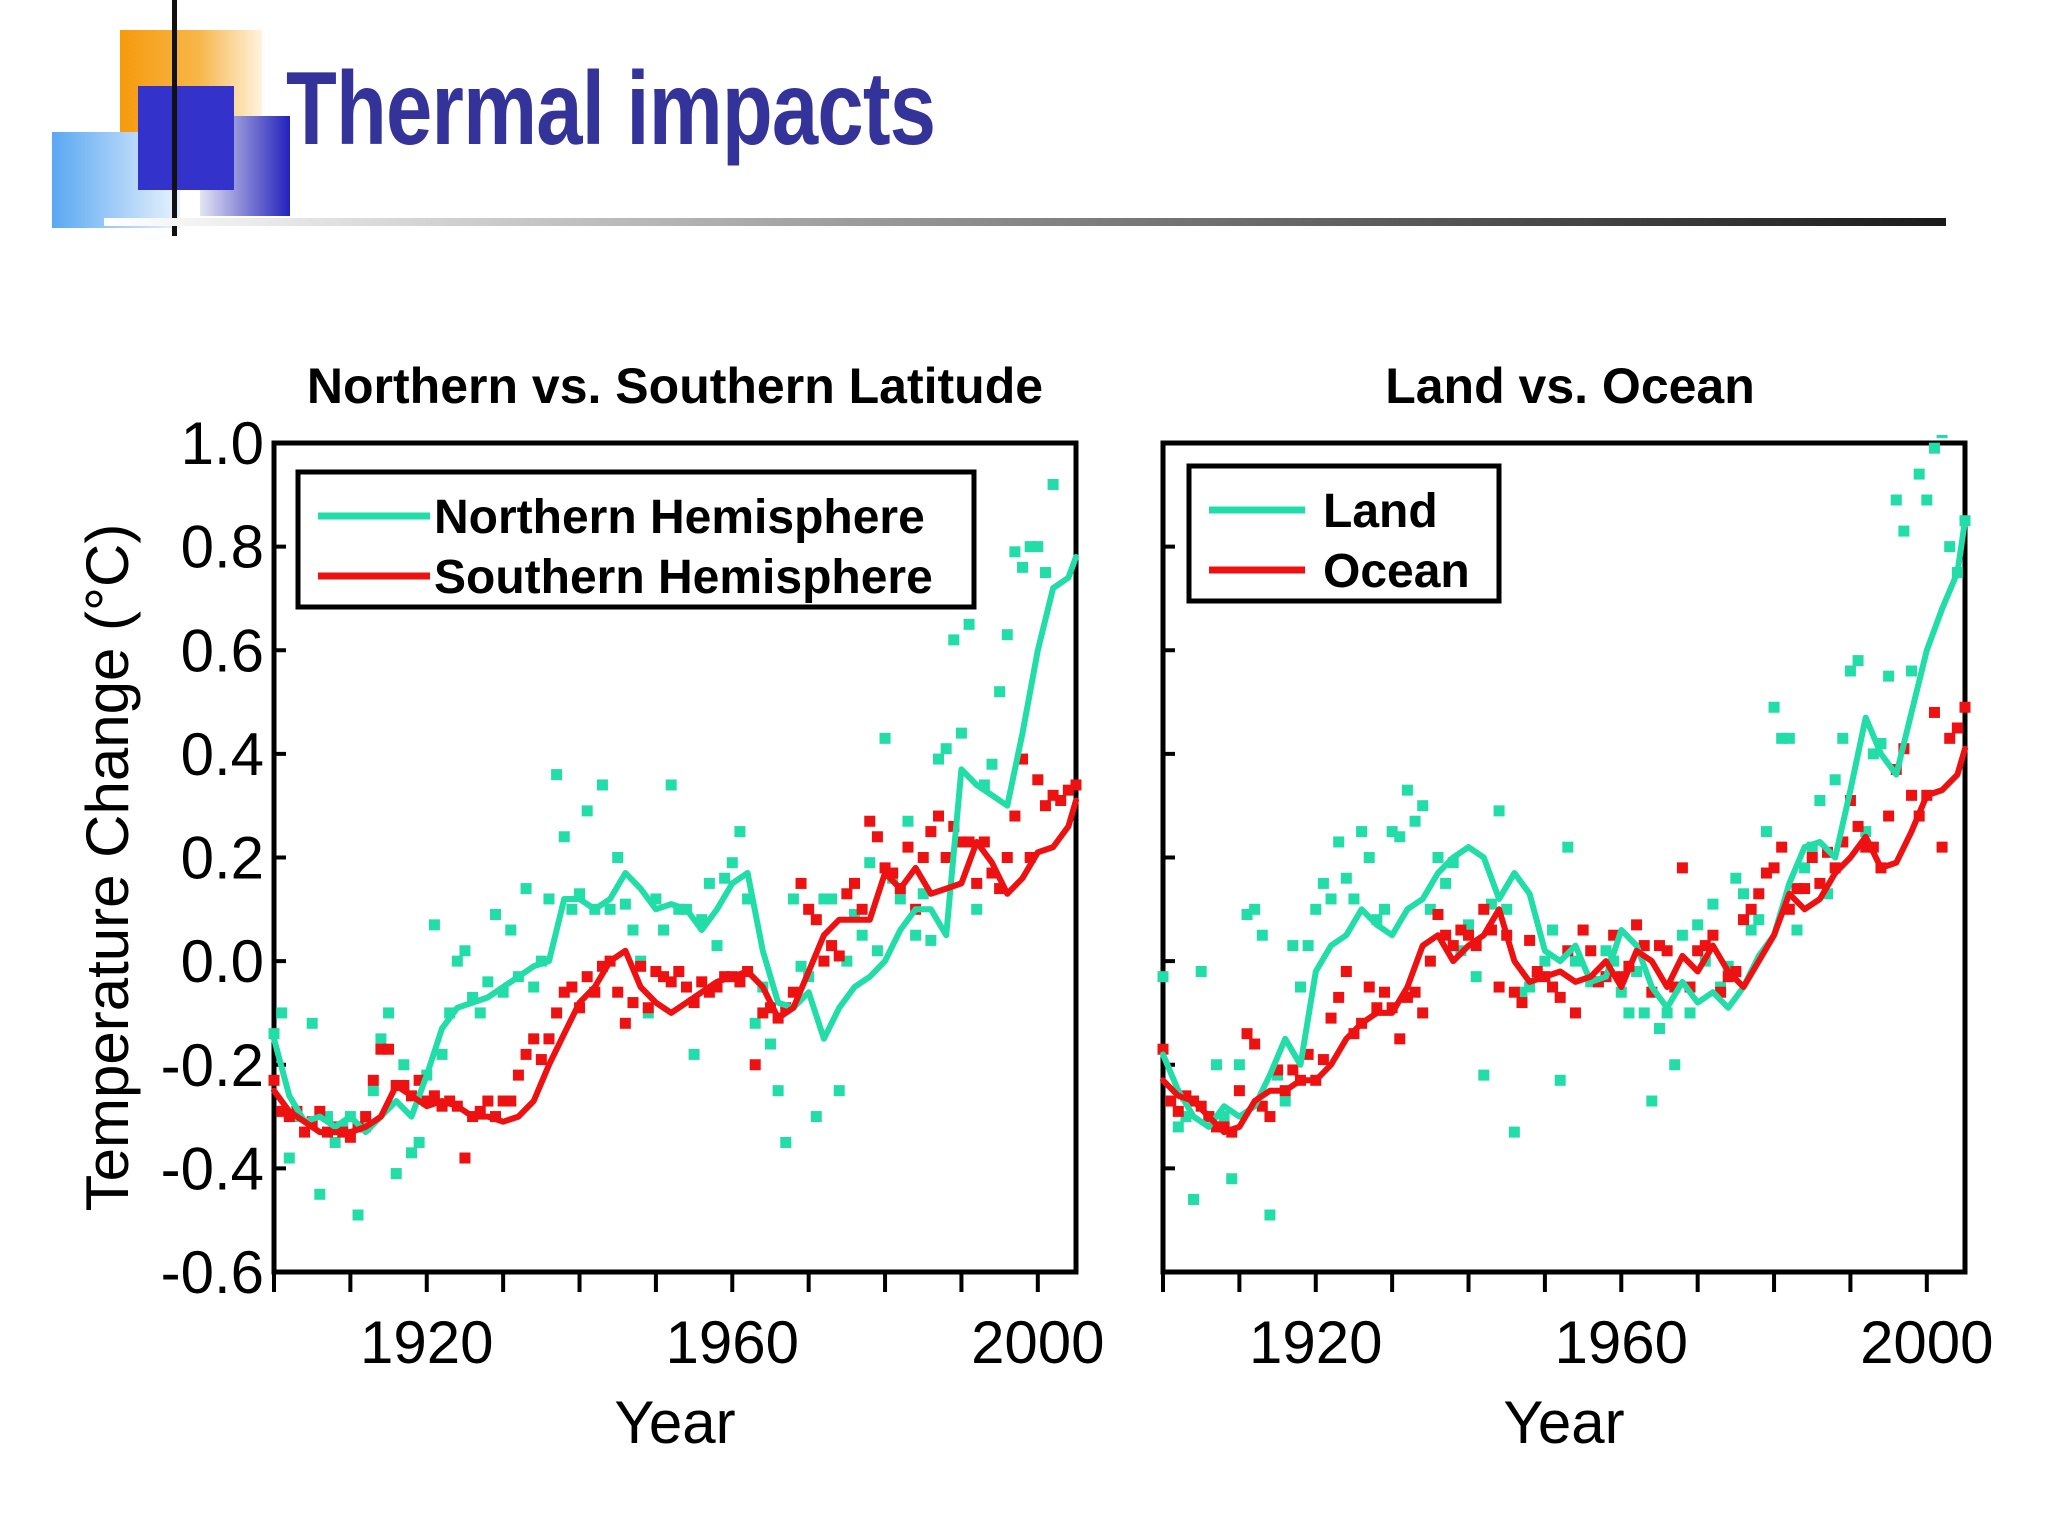 This screenshot has height=1536, width=2048. Describe the element at coordinates (1344, 533) in the screenshot. I see `legend-box` at that location.